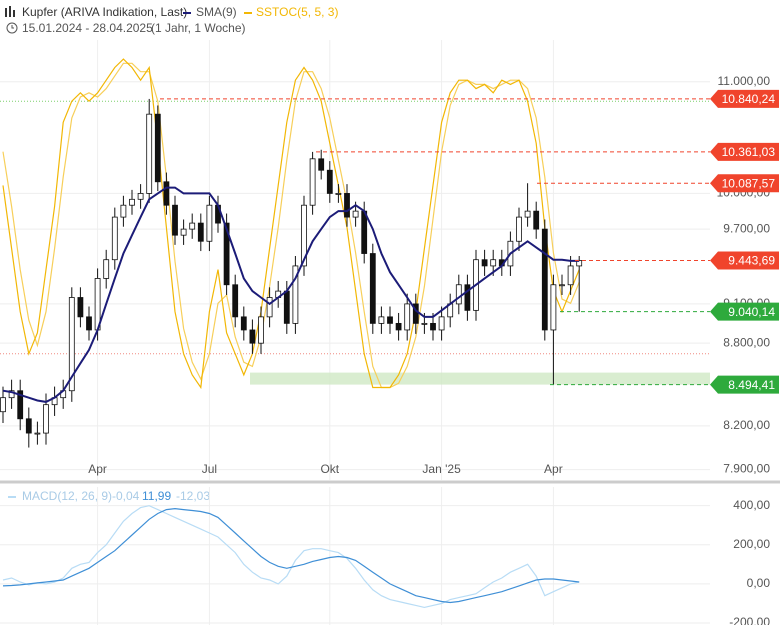 The width and height of the screenshot is (780, 625). What do you see at coordinates (126, 496) in the screenshot?
I see `current-value: -0,04` at bounding box center [126, 496].